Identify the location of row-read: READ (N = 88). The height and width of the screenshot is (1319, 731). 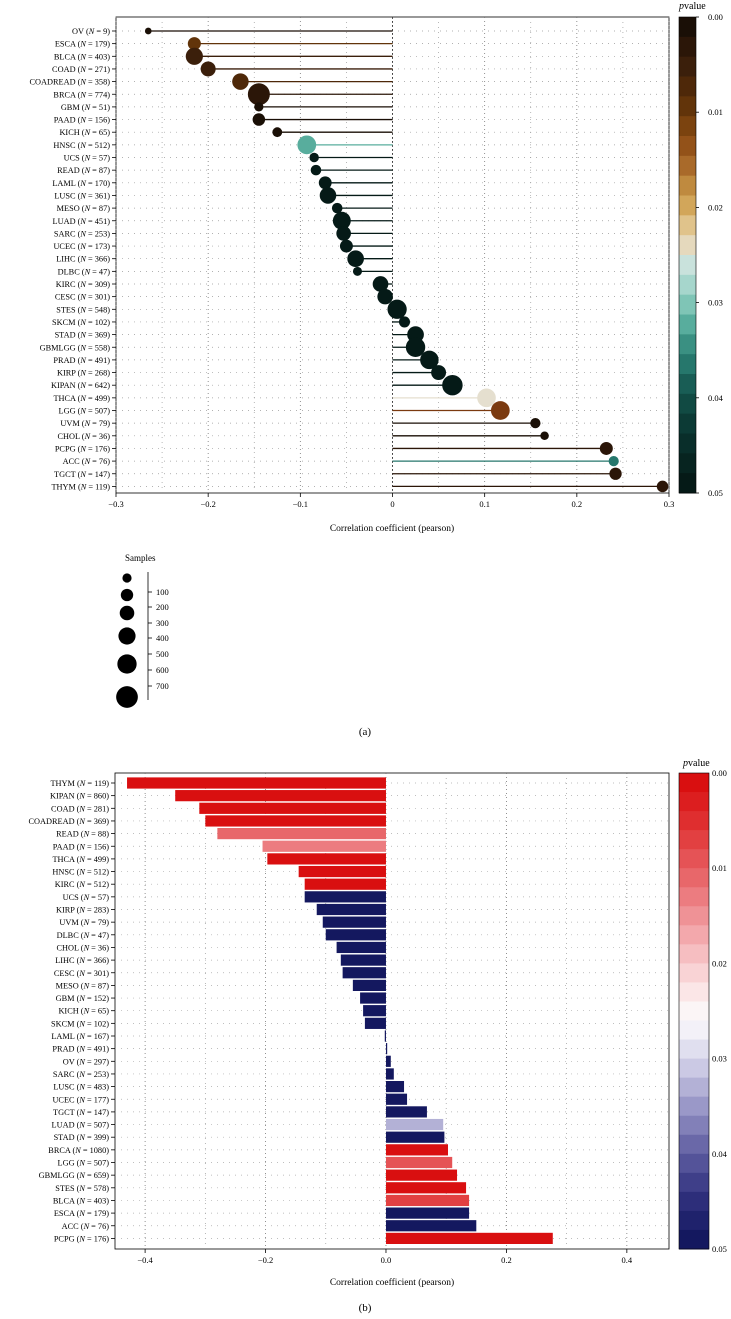
(221, 834).